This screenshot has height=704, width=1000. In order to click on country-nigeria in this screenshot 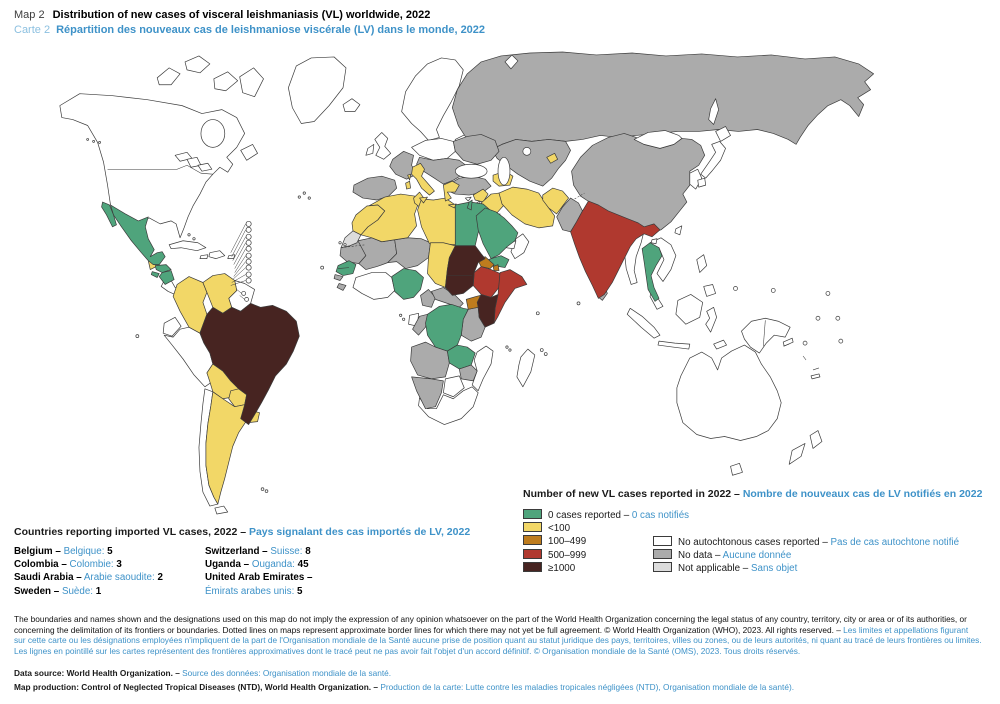, I will do `click(407, 284)`.